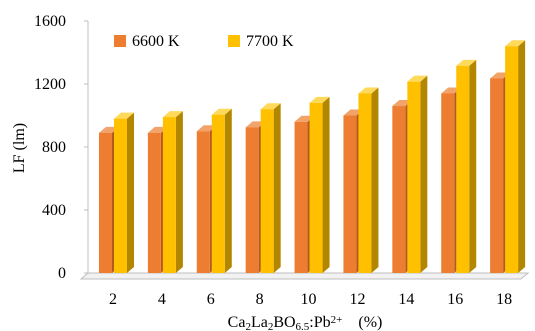 This screenshot has height=331, width=535. Describe the element at coordinates (162, 299) in the screenshot. I see `x-tick-label: 4` at that location.